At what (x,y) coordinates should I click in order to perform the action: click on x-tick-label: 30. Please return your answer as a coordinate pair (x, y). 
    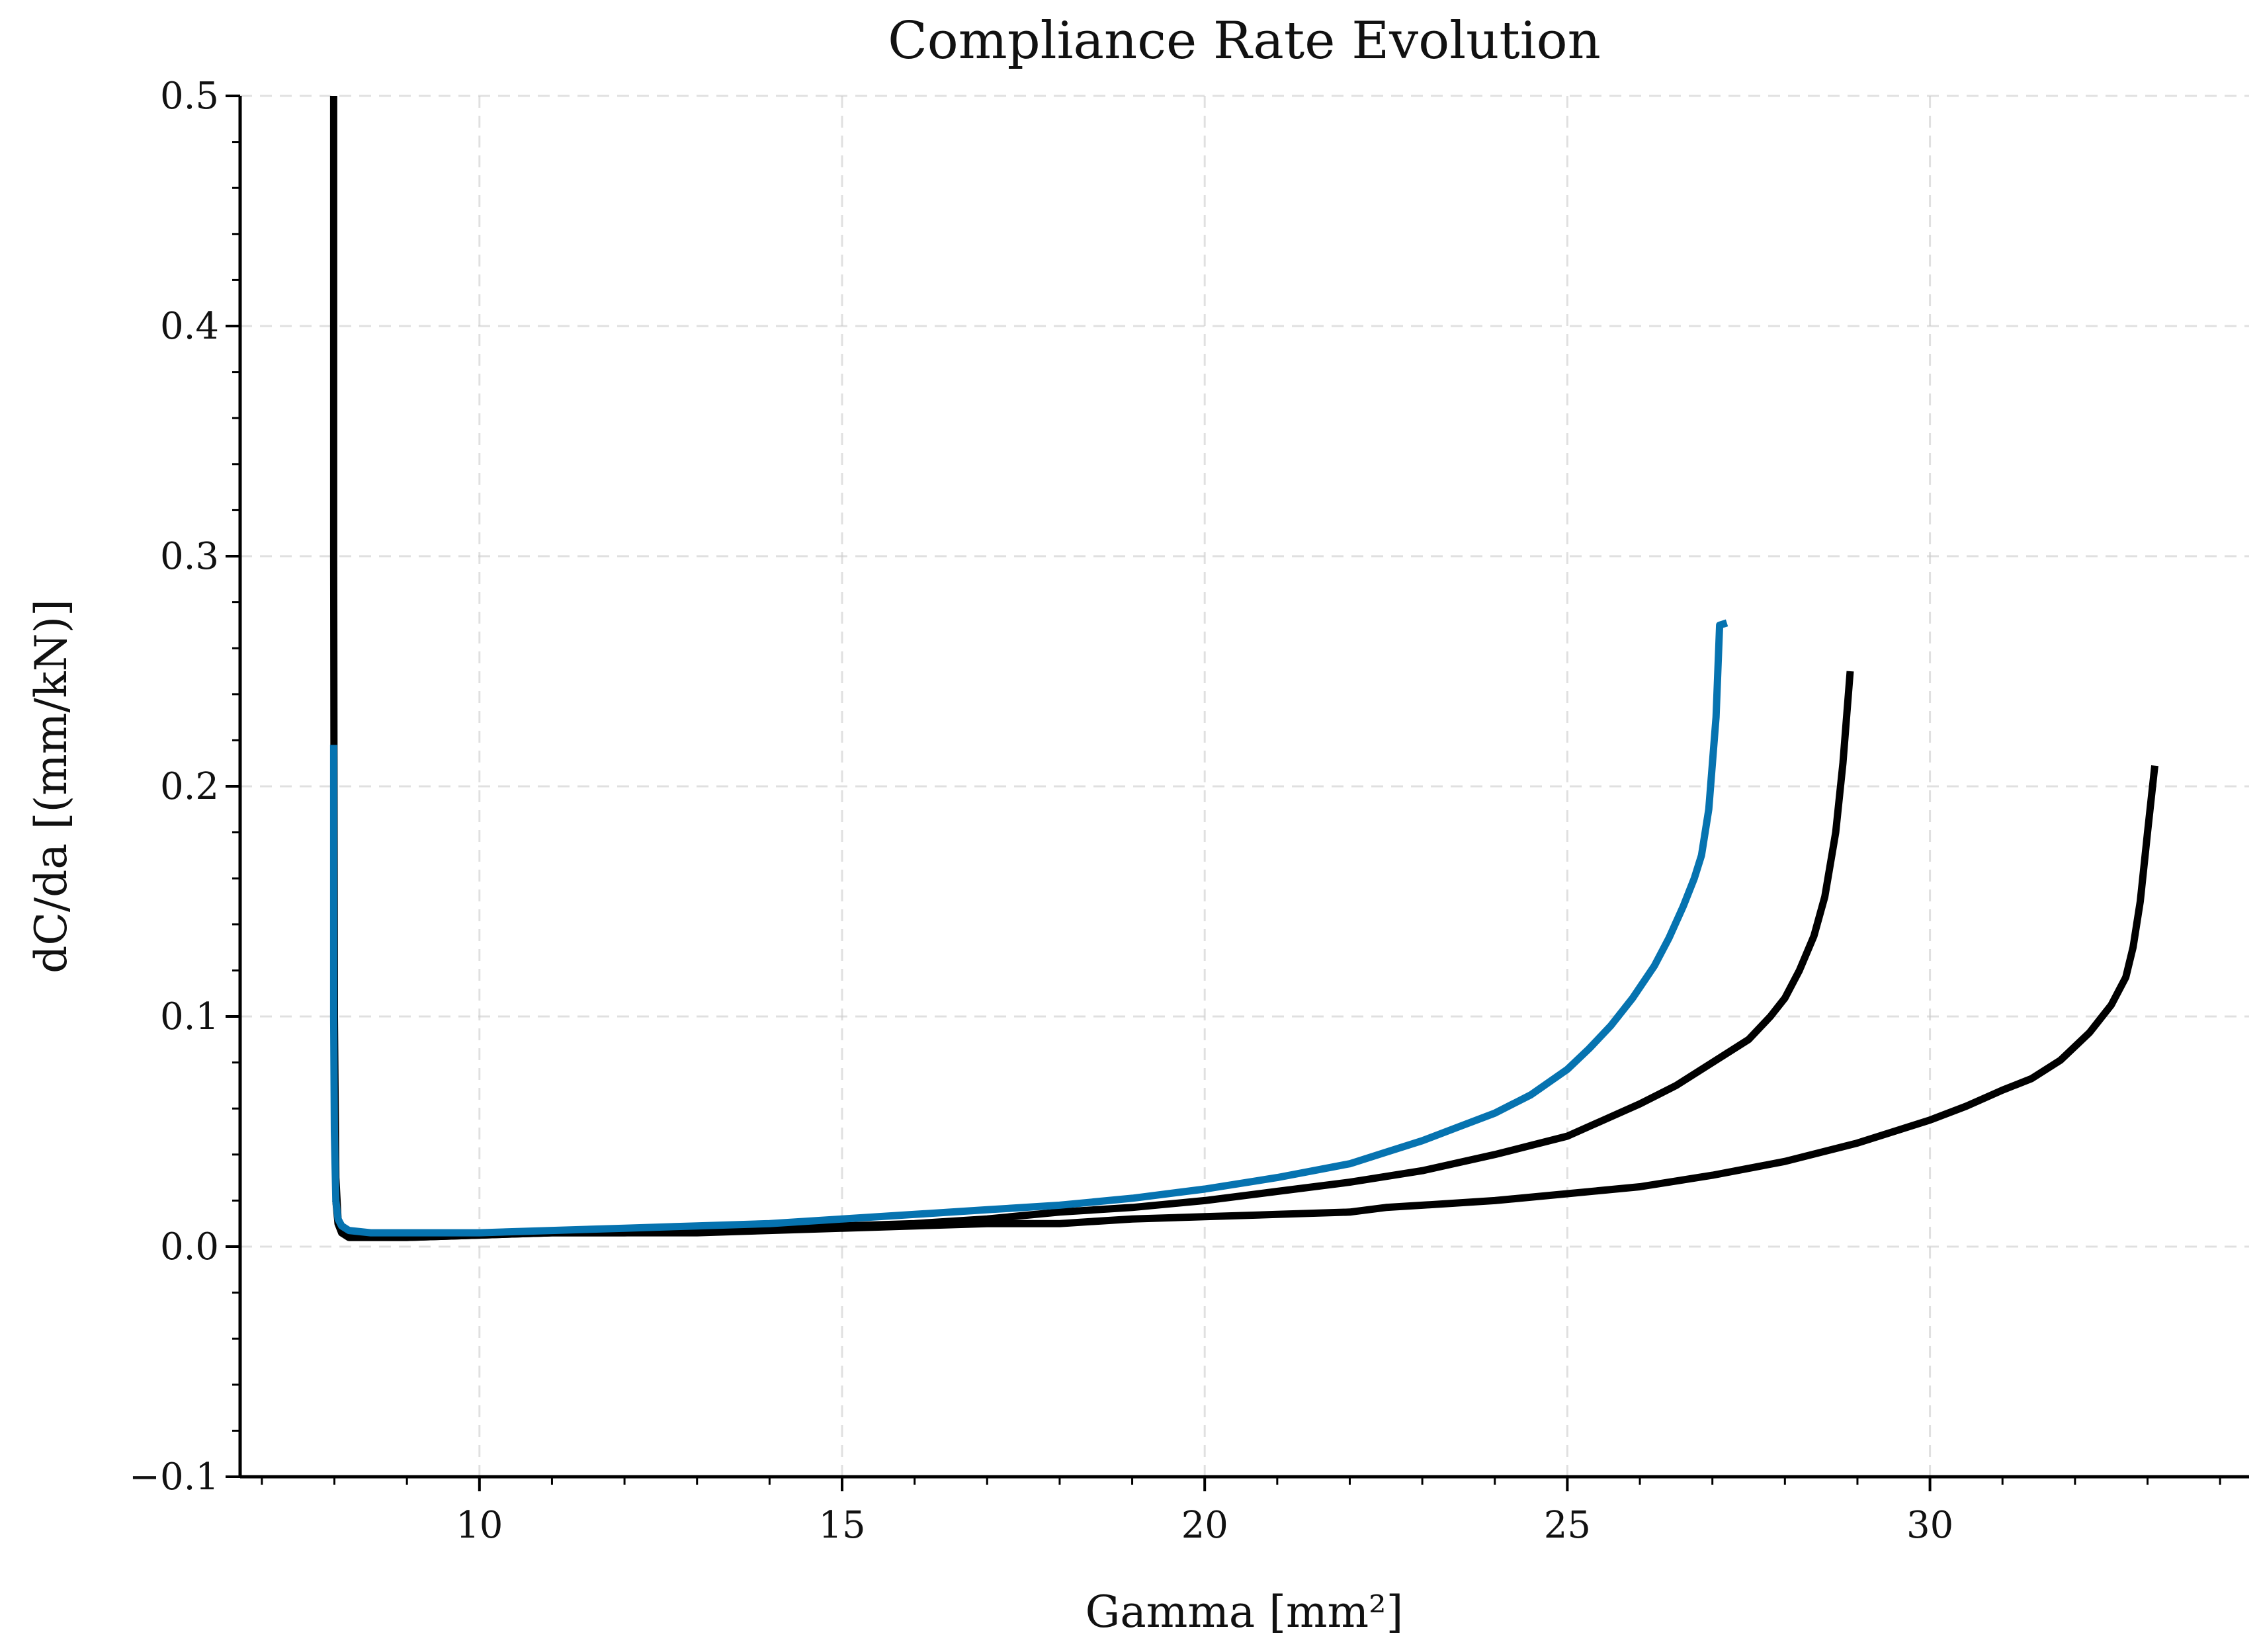
    Looking at the image, I should click on (1930, 1525).